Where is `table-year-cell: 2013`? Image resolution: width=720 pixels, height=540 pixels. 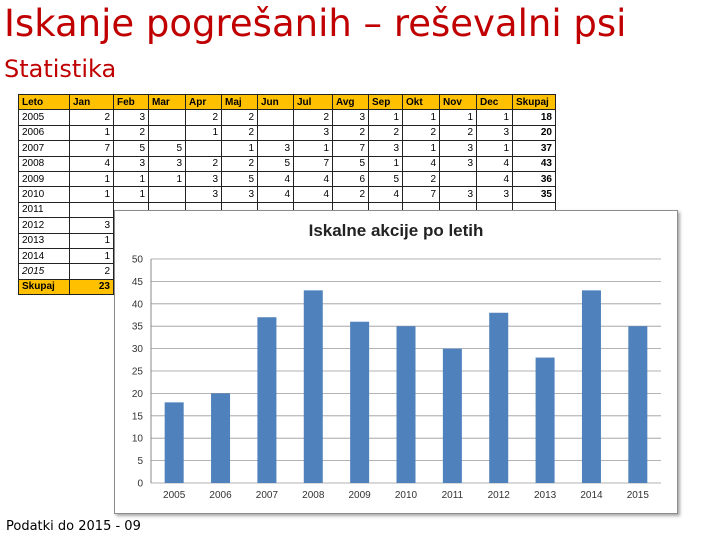
table-year-cell: 2013 is located at coordinates (44, 240).